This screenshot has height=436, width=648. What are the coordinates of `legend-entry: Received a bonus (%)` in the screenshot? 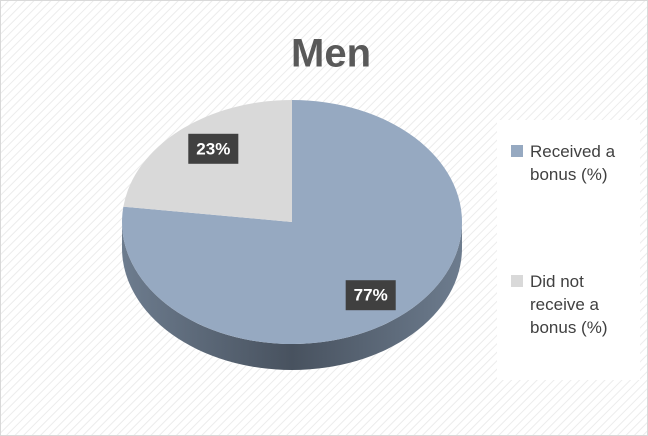 It's located at (573, 163).